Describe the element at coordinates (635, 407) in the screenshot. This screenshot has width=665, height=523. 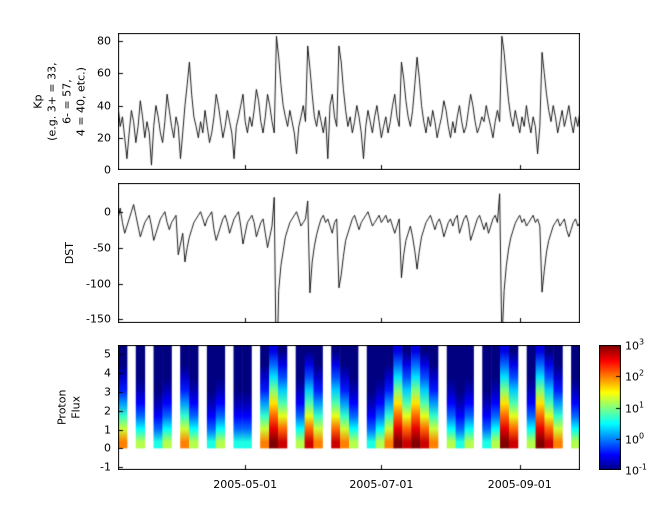
I see `colorbar-tick-label: 101` at that location.